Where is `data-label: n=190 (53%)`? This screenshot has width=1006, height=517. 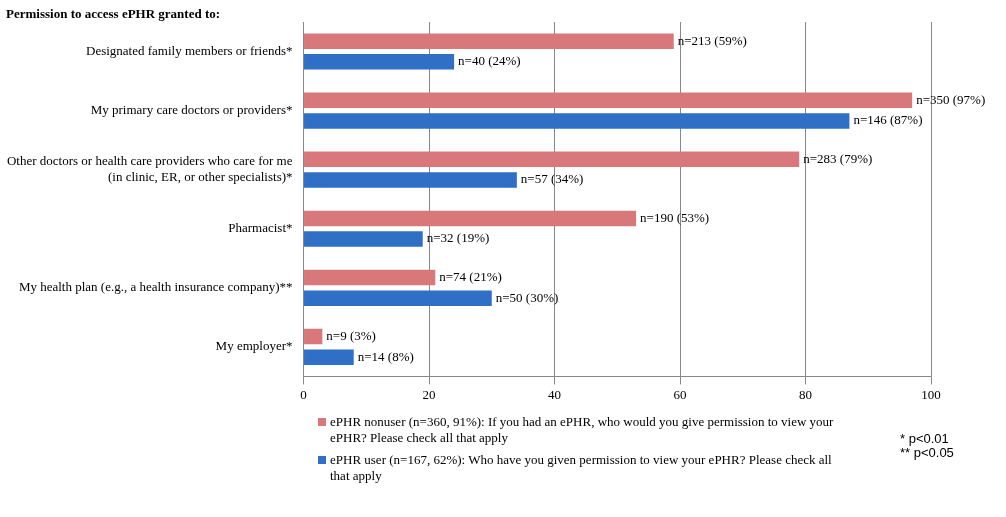
data-label: n=190 (53%) is located at coordinates (675, 217).